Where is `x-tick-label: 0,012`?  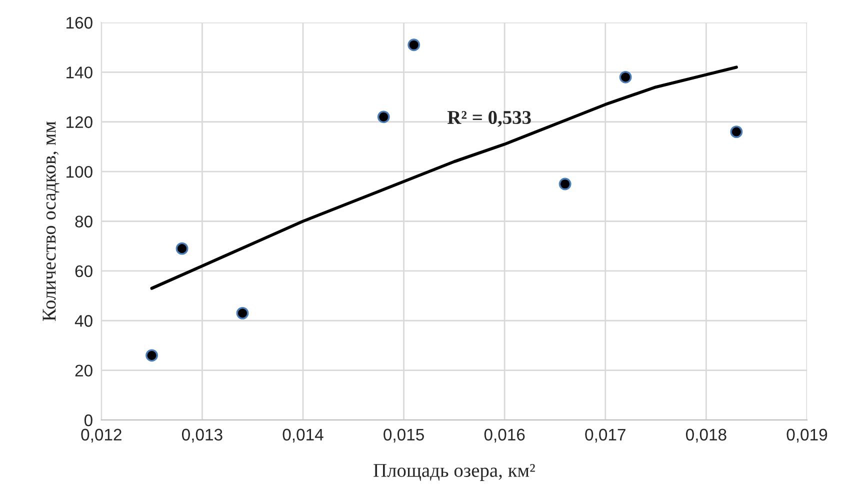 x-tick-label: 0,012 is located at coordinates (101, 435).